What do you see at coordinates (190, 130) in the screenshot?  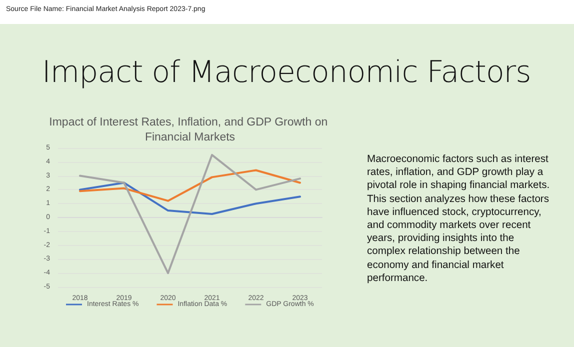 I see `chart-subtitle: Impact of Interest Rates, Inflation, and GDP Growth on Financial Markets` at bounding box center [190, 130].